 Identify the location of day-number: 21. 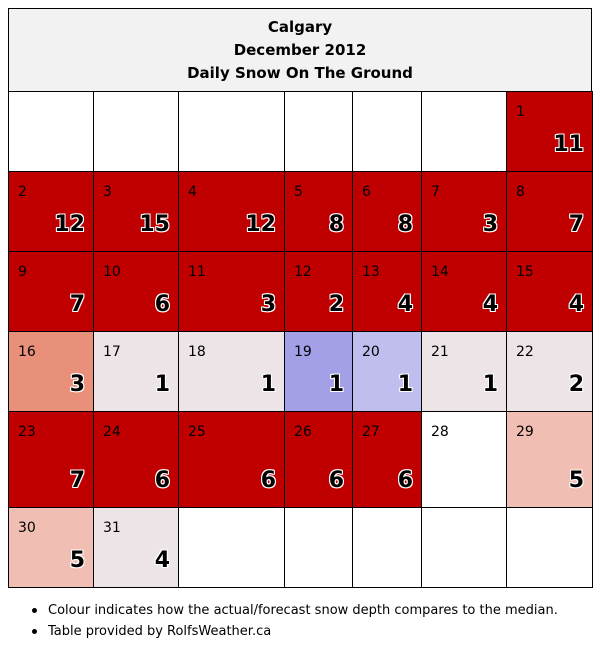
(440, 352).